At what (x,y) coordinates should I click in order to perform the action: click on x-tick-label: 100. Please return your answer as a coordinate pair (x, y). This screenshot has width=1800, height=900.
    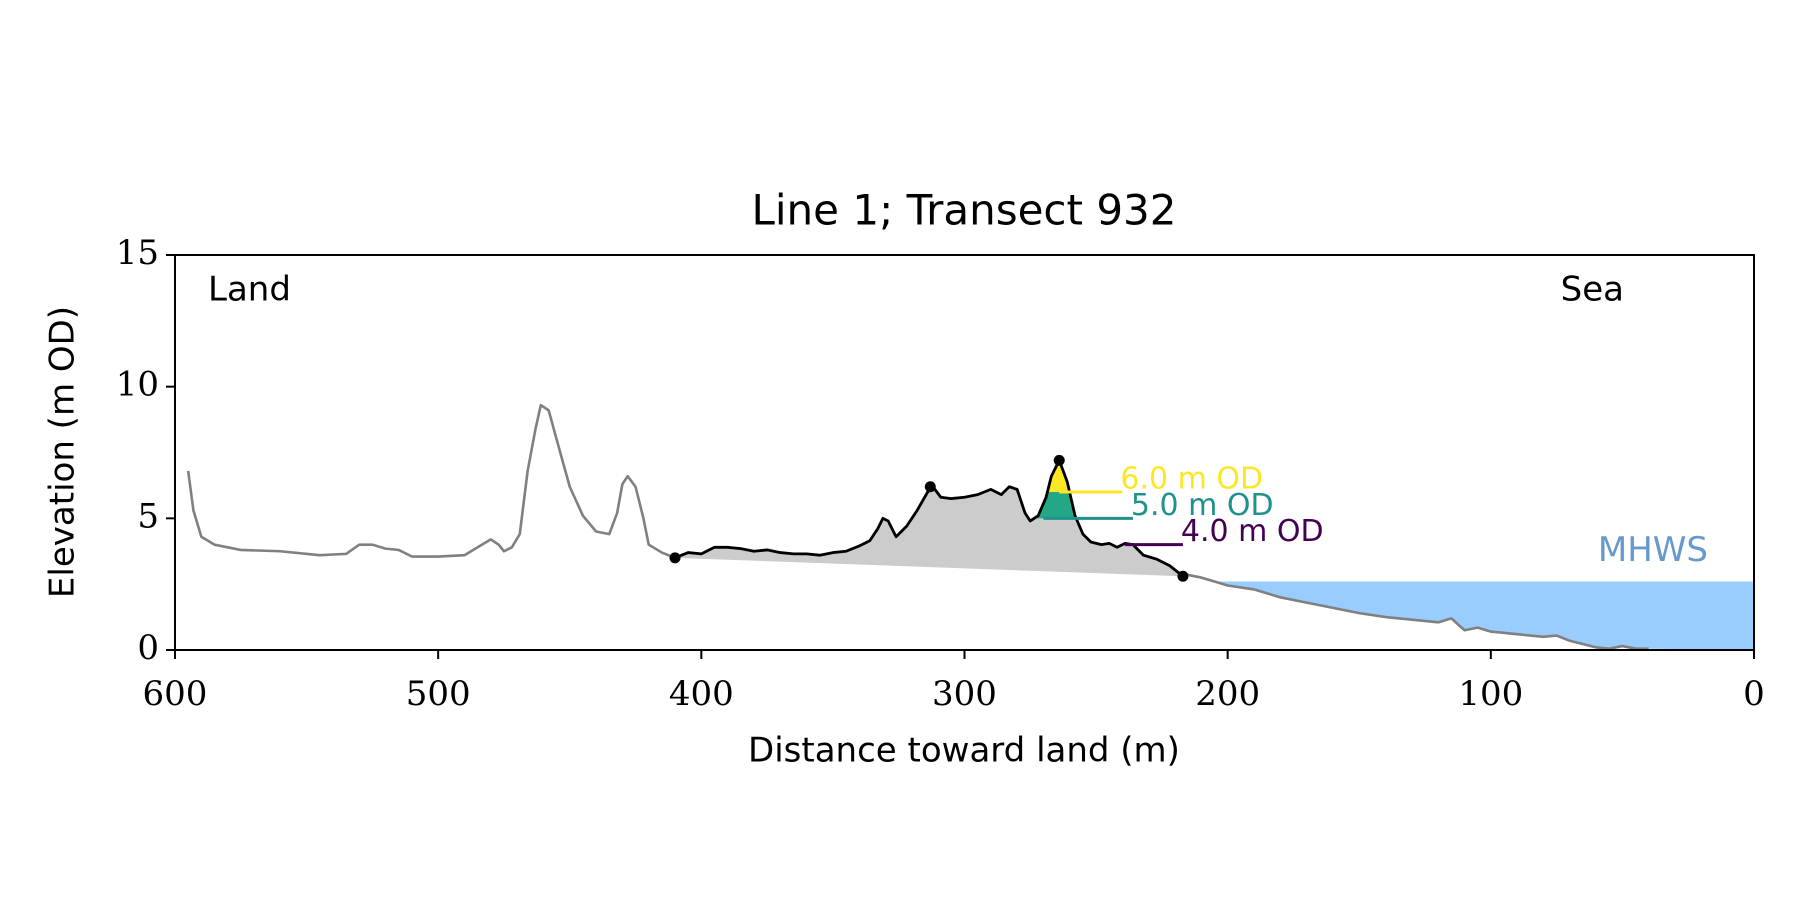
    Looking at the image, I should click on (1490, 694).